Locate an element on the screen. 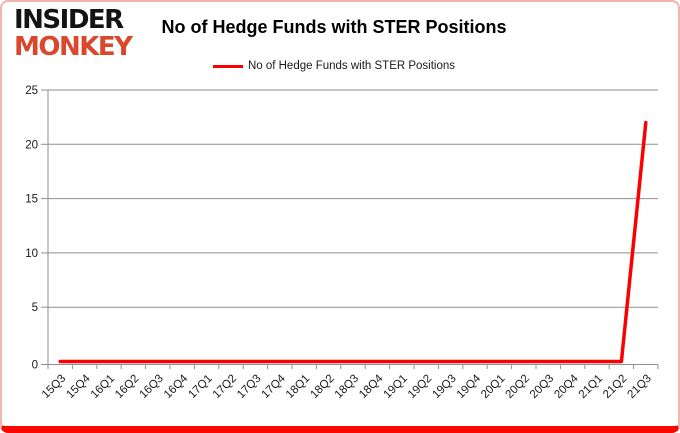 The image size is (680, 433). x-tick-label: 18Q1 is located at coordinates (298, 387).